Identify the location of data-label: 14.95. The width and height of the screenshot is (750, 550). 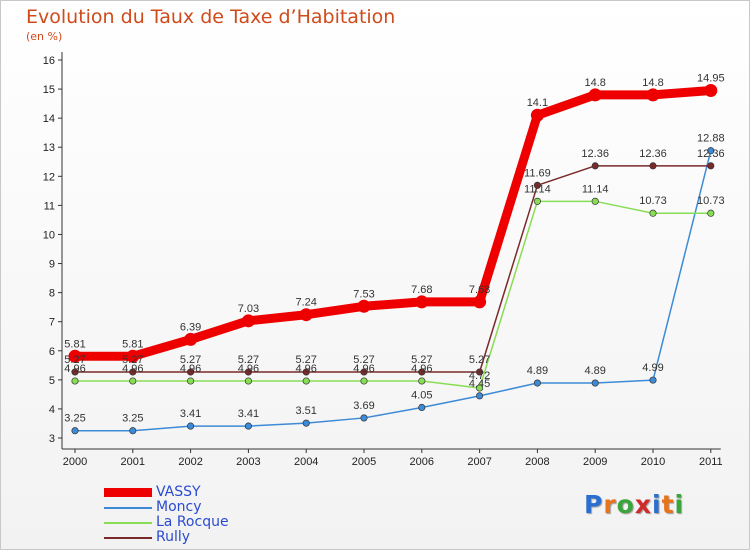
(711, 79).